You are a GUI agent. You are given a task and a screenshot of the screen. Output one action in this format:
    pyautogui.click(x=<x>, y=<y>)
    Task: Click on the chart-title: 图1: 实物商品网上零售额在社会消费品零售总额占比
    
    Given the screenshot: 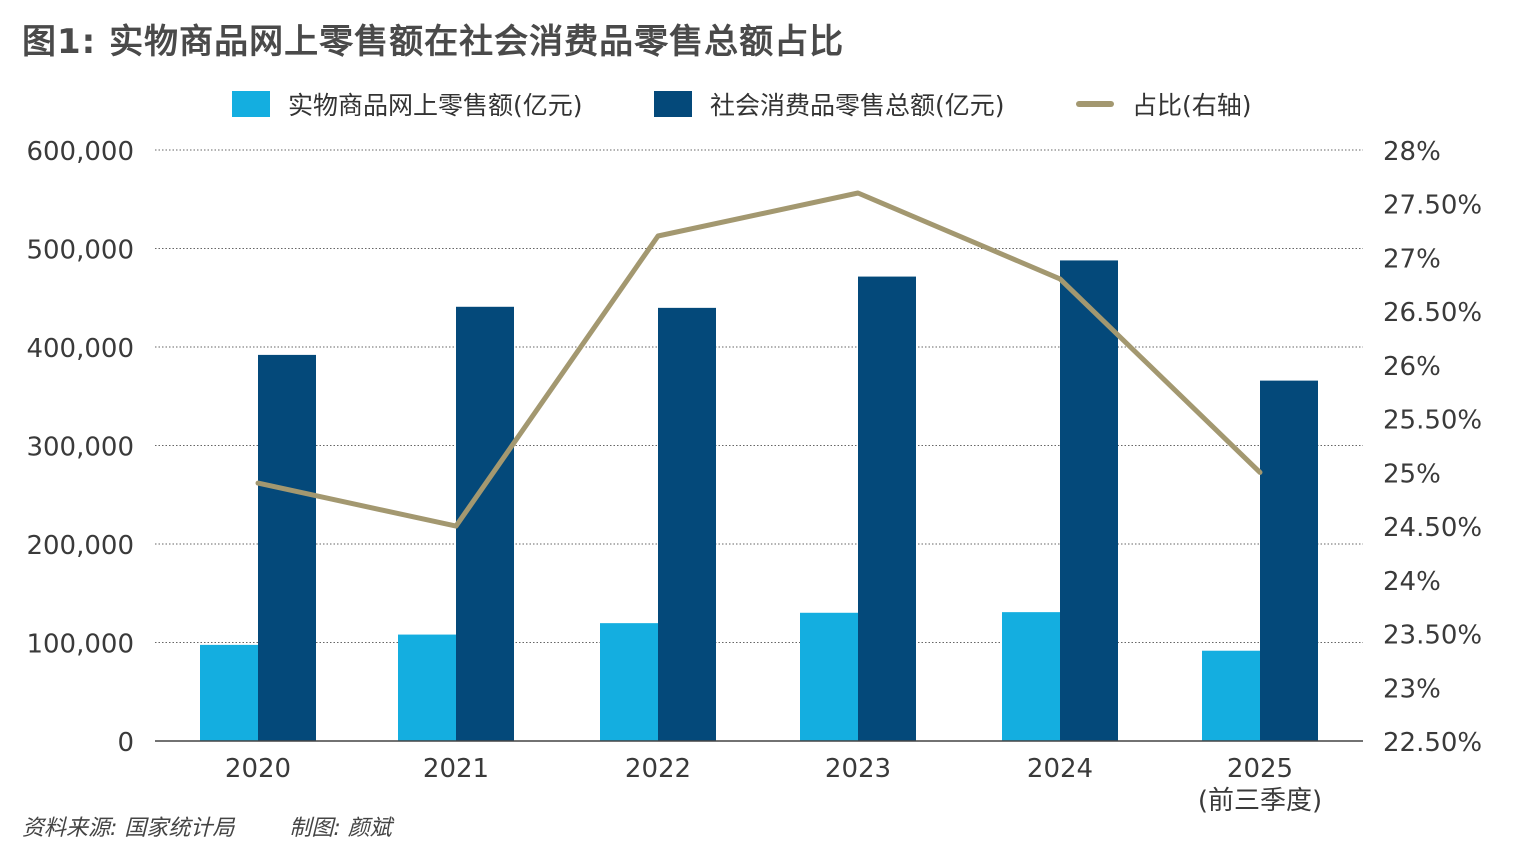 What is the action you would take?
    pyautogui.click(x=433, y=42)
    